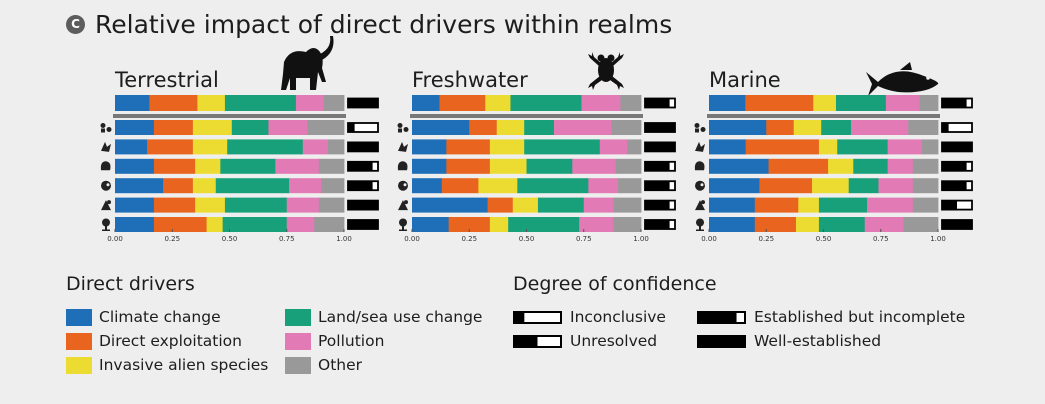  Describe the element at coordinates (789, 341) in the screenshot. I see `legend-item-well-established: Well-established` at that location.